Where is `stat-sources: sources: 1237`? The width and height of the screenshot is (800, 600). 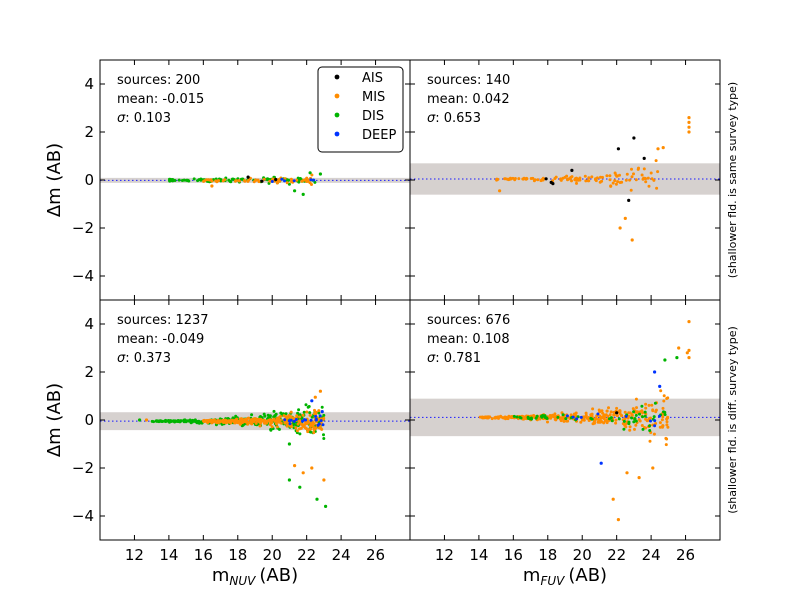
stat-sources: sources: 1237 is located at coordinates (163, 320).